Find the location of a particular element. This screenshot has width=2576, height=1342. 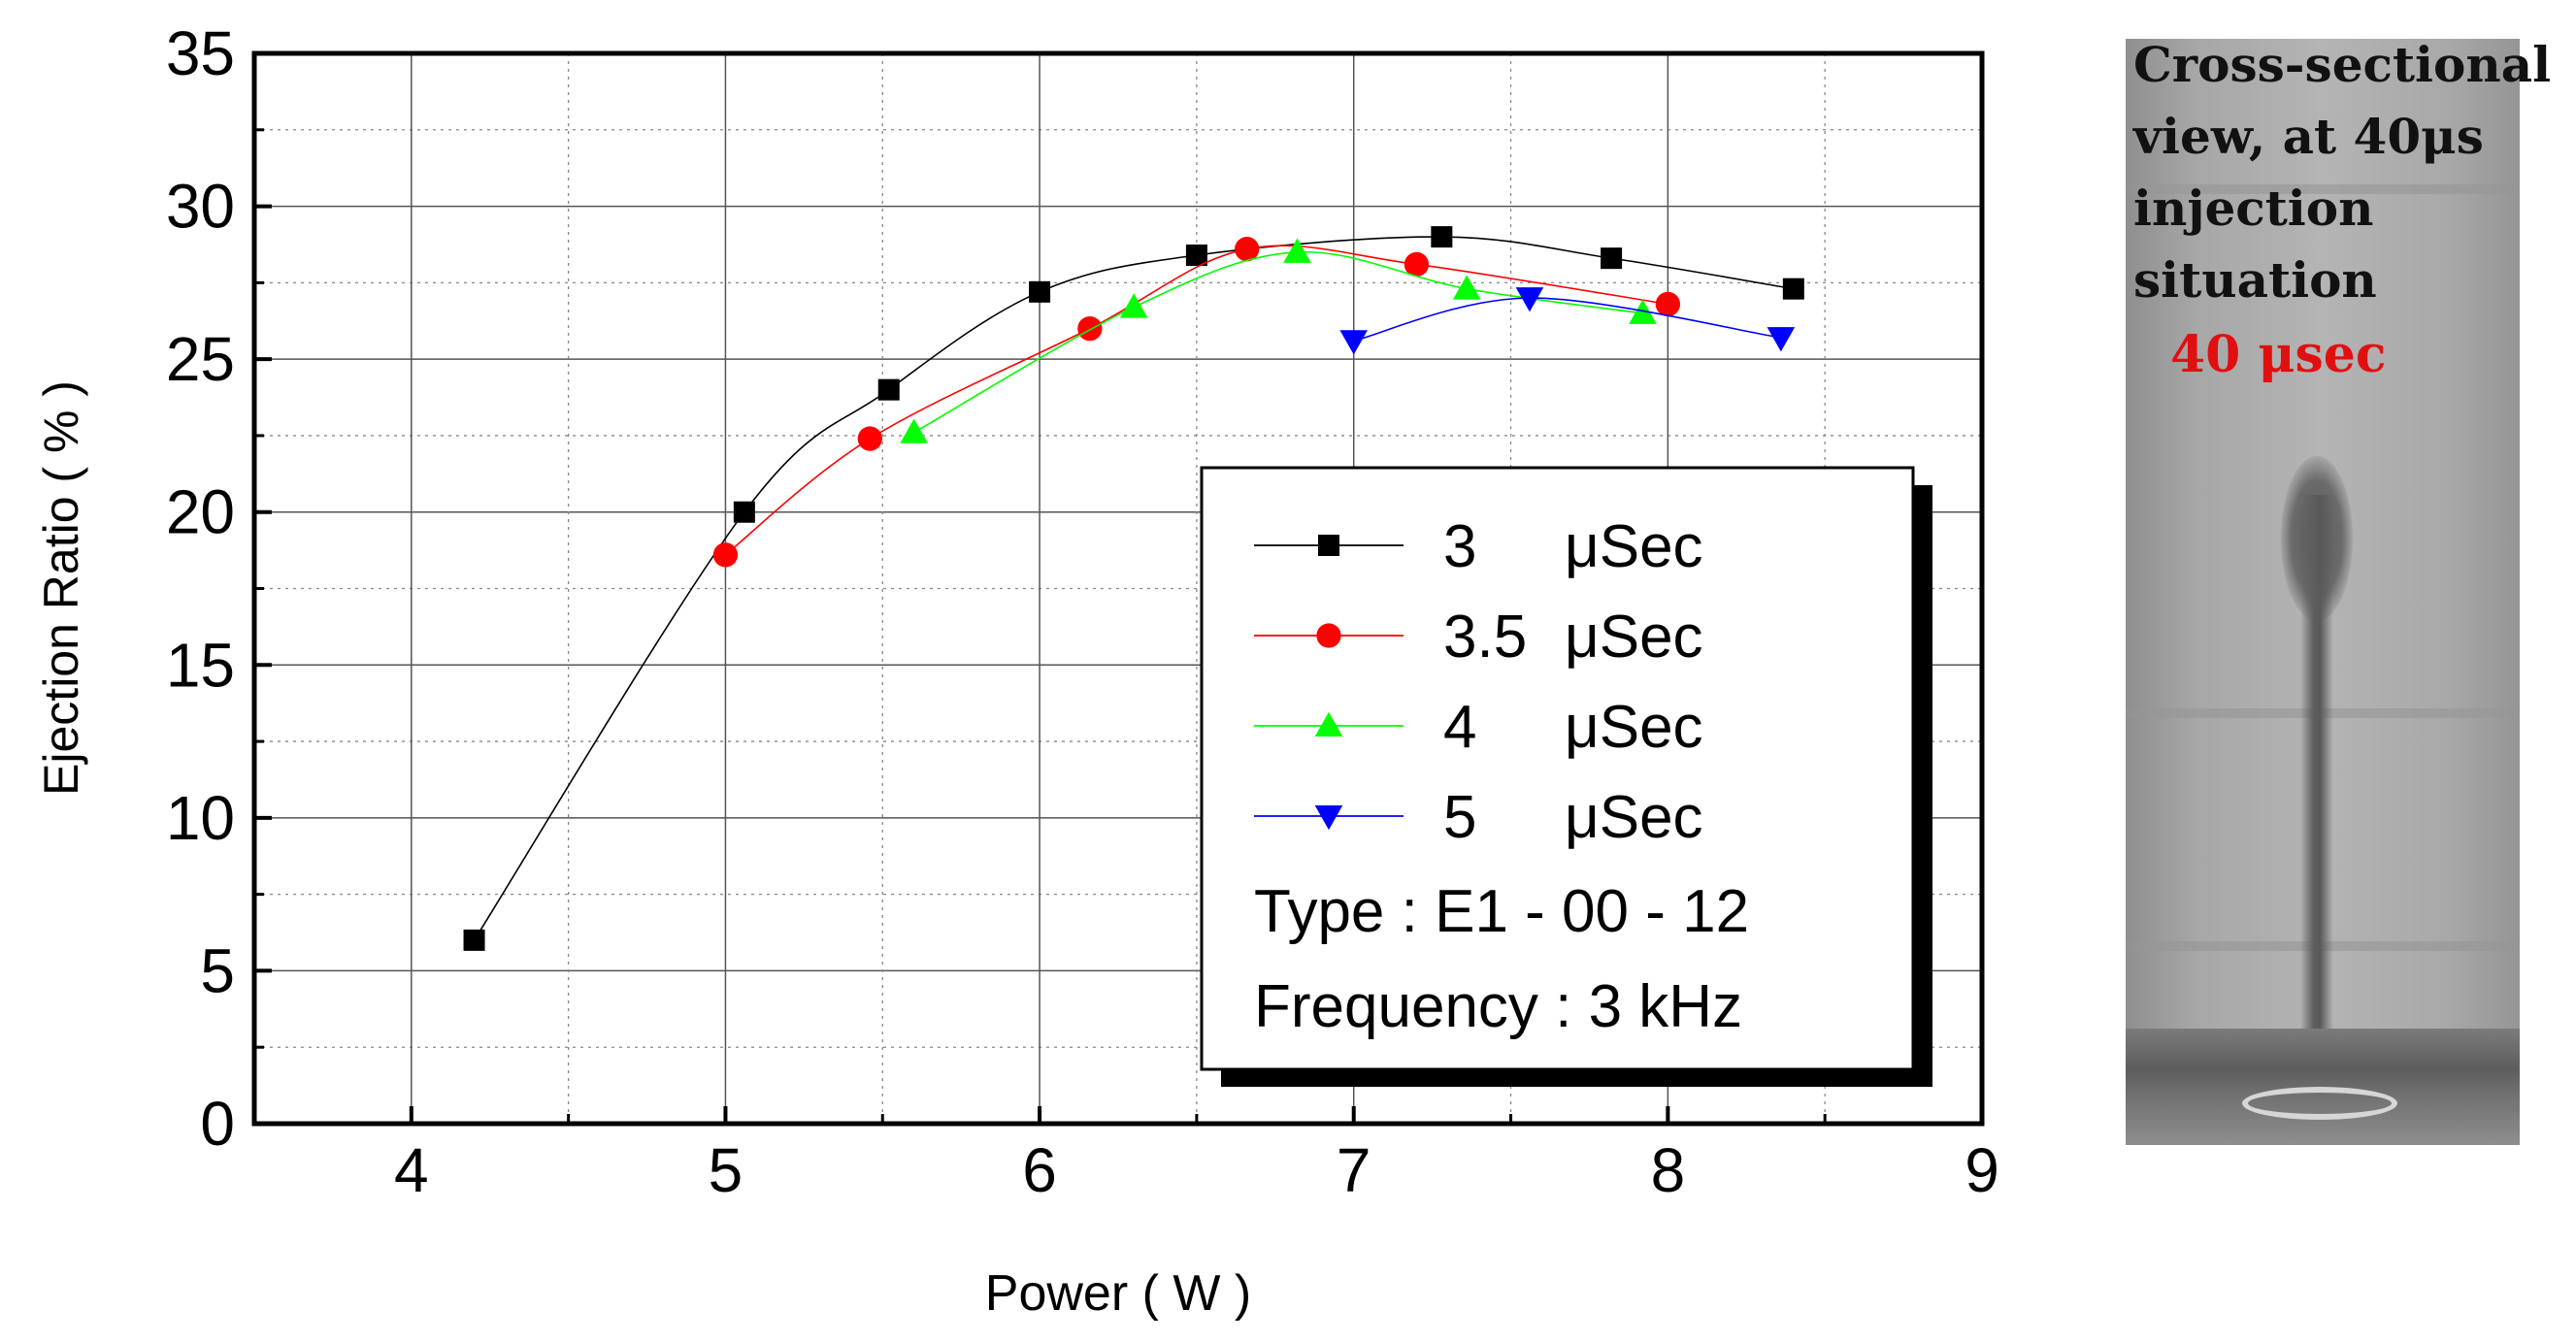

legend-type-annotation: Type : E1 - 00 - 12 is located at coordinates (1501, 911).